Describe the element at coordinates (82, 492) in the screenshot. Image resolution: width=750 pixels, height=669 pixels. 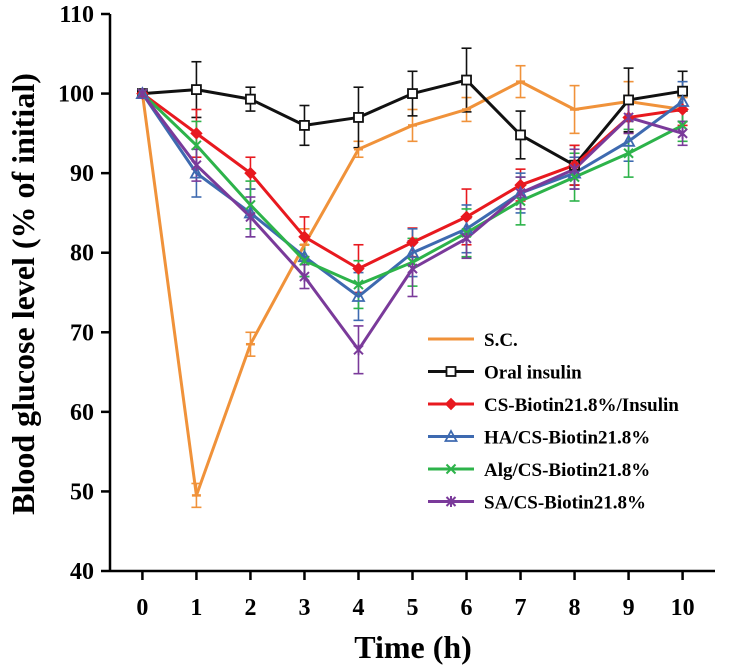
I see `y-tick-label: 50` at that location.